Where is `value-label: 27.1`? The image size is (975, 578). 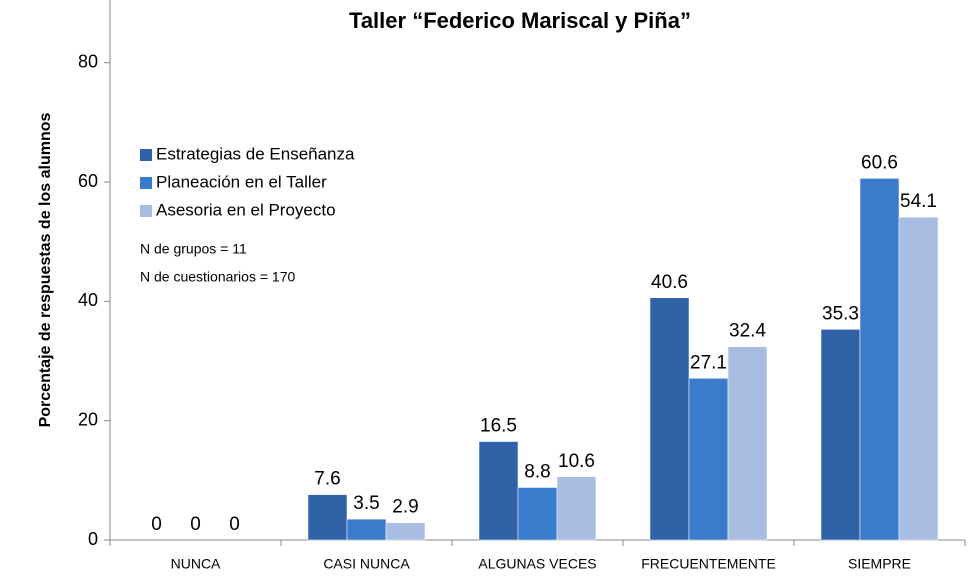 value-label: 27.1 is located at coordinates (708, 362).